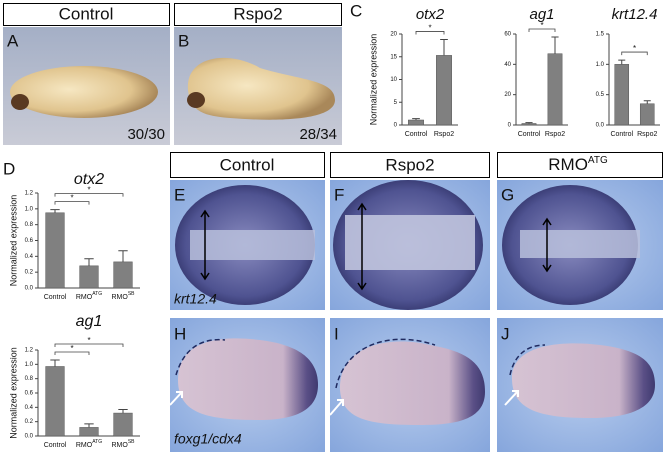 The image size is (669, 454). Describe the element at coordinates (507, 194) in the screenshot. I see `panel-letter: G` at that location.